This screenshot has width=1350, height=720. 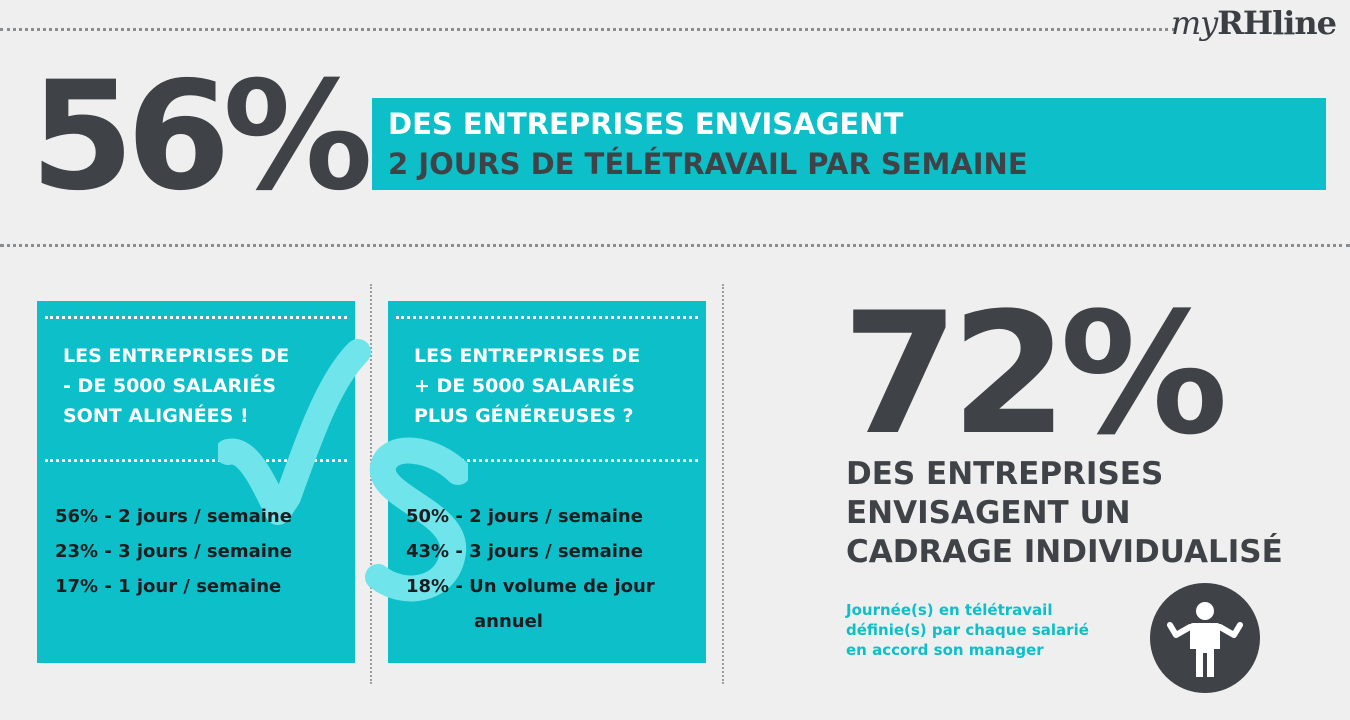 I want to click on person-shrug-icon, so click(x=1205, y=638).